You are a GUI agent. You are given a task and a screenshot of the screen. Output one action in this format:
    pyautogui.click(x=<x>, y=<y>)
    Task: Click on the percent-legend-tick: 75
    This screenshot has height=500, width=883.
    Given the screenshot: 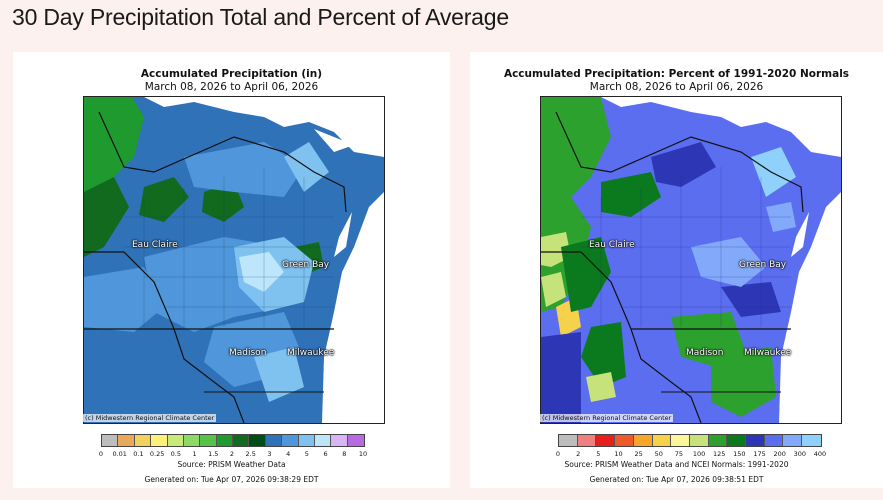 What is the action you would take?
    pyautogui.click(x=679, y=454)
    